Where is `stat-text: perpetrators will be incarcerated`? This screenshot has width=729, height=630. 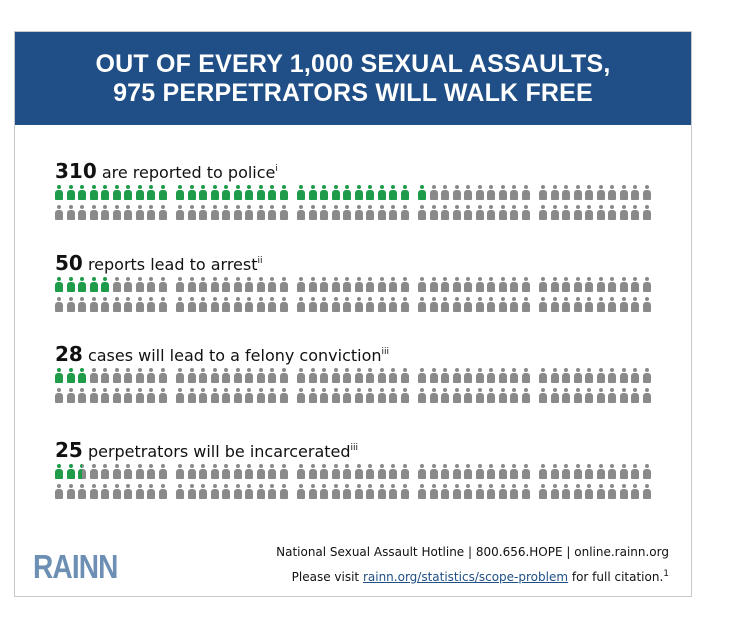 stat-text: perpetrators will be incarcerated is located at coordinates (219, 451).